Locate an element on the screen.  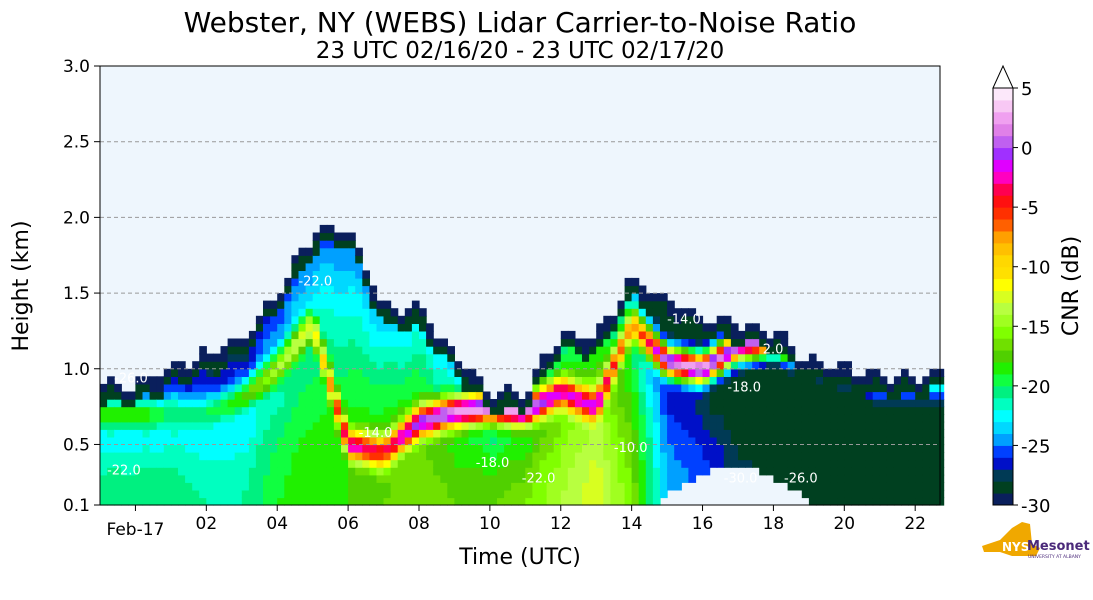
contour-label: -22.0 is located at coordinates (539, 478).